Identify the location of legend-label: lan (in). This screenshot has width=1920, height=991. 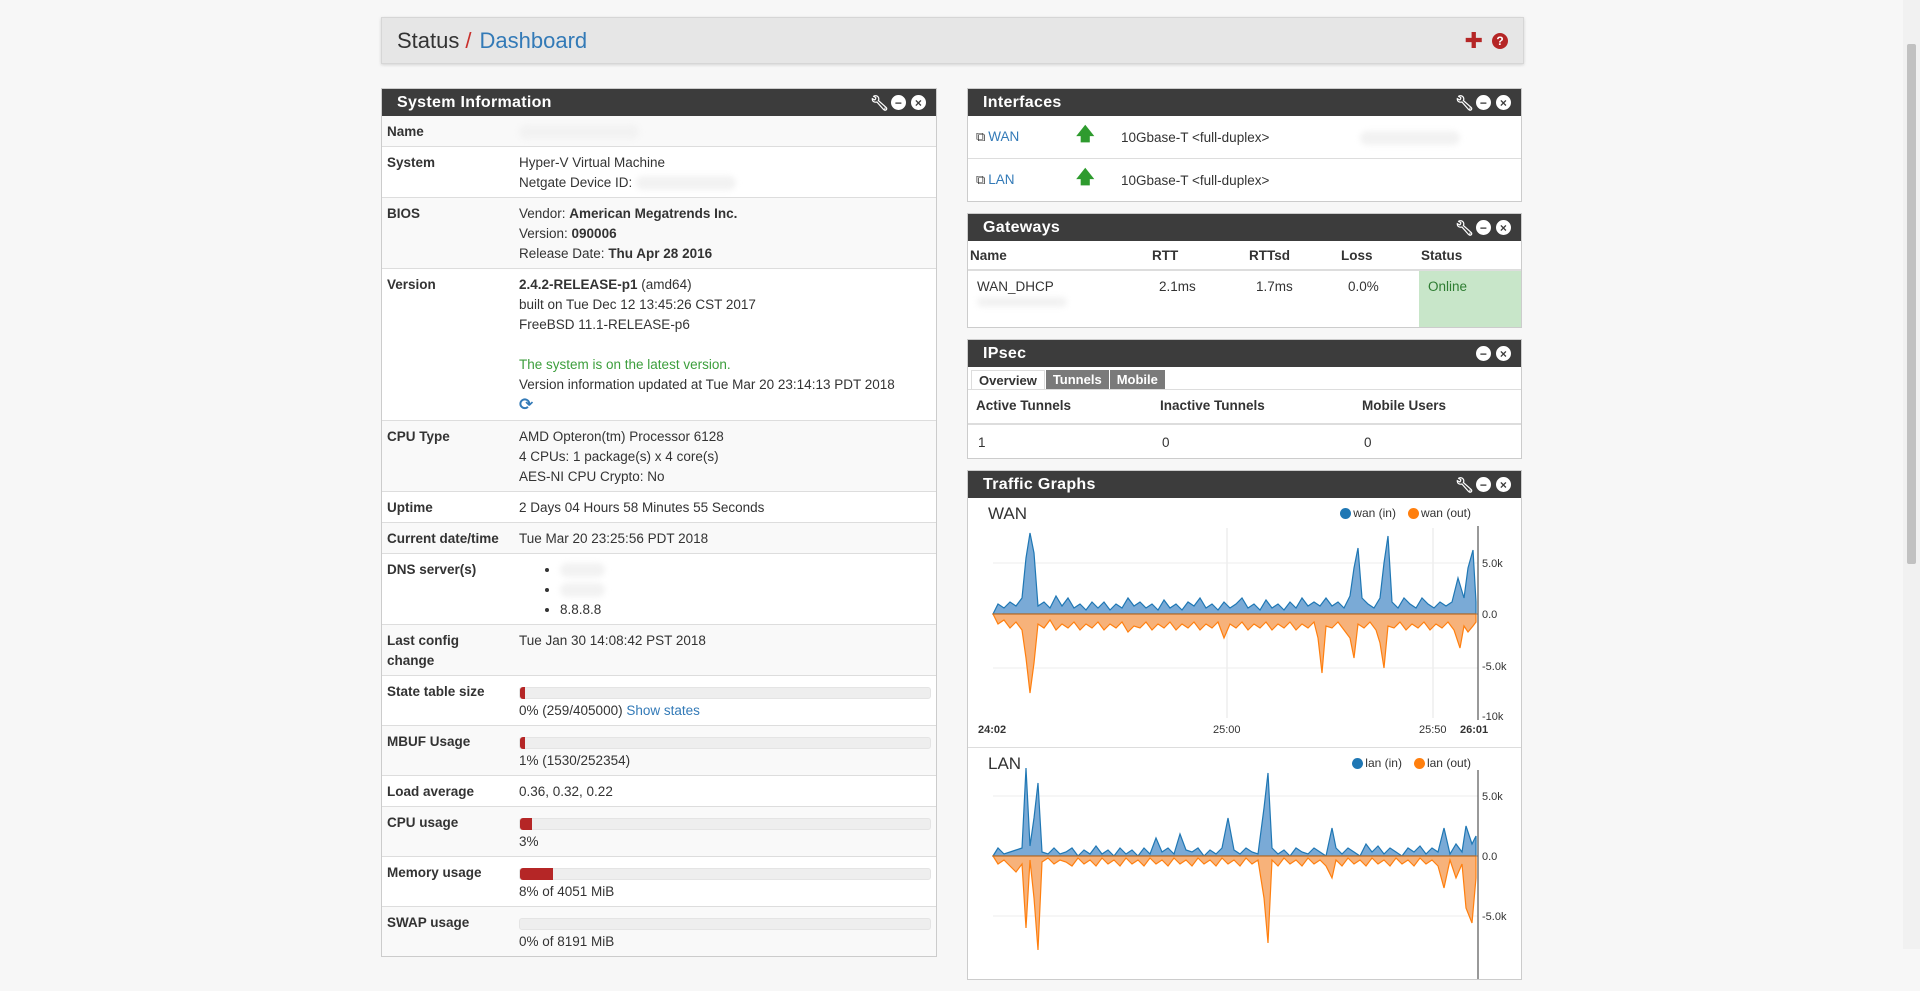
(1383, 763).